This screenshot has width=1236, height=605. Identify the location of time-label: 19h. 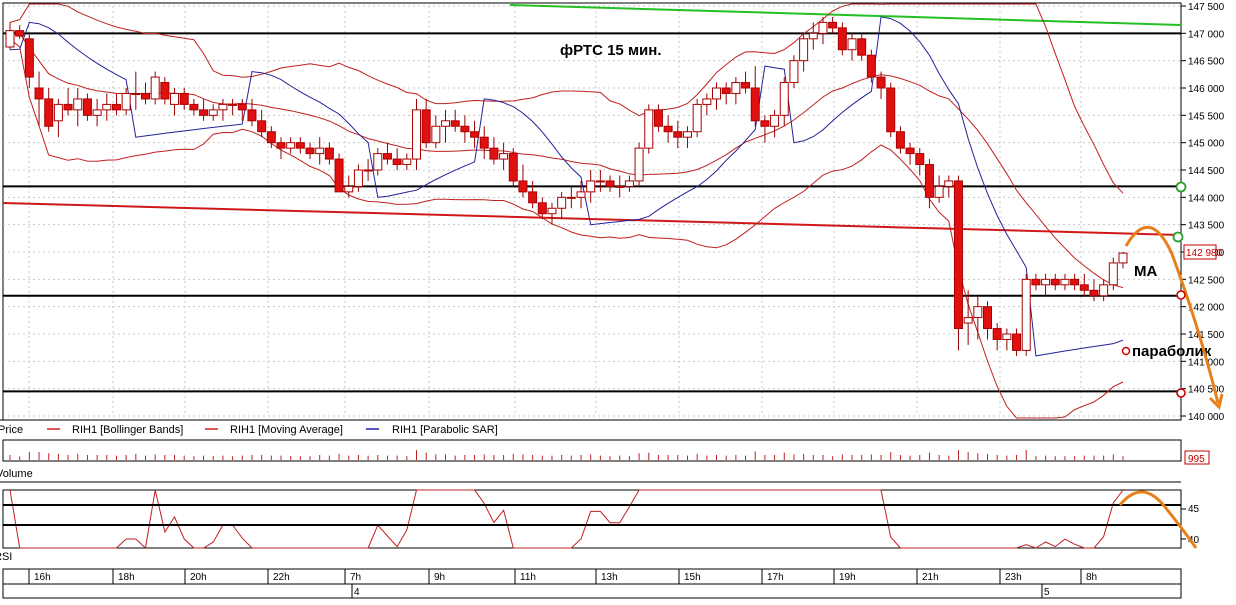
(847, 577).